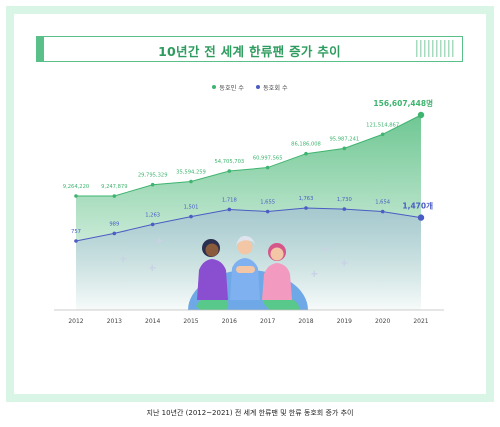 The image size is (500, 427). What do you see at coordinates (306, 153) in the screenshot?
I see `point-fans-2018` at bounding box center [306, 153].